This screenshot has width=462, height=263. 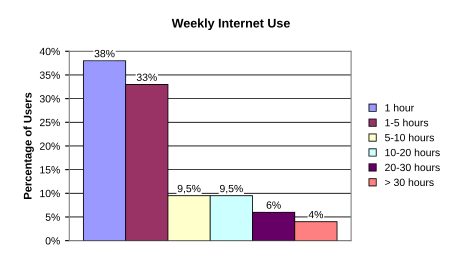 What do you see at coordinates (409, 182) in the screenshot?
I see `legend-label: > 30 hours` at bounding box center [409, 182].